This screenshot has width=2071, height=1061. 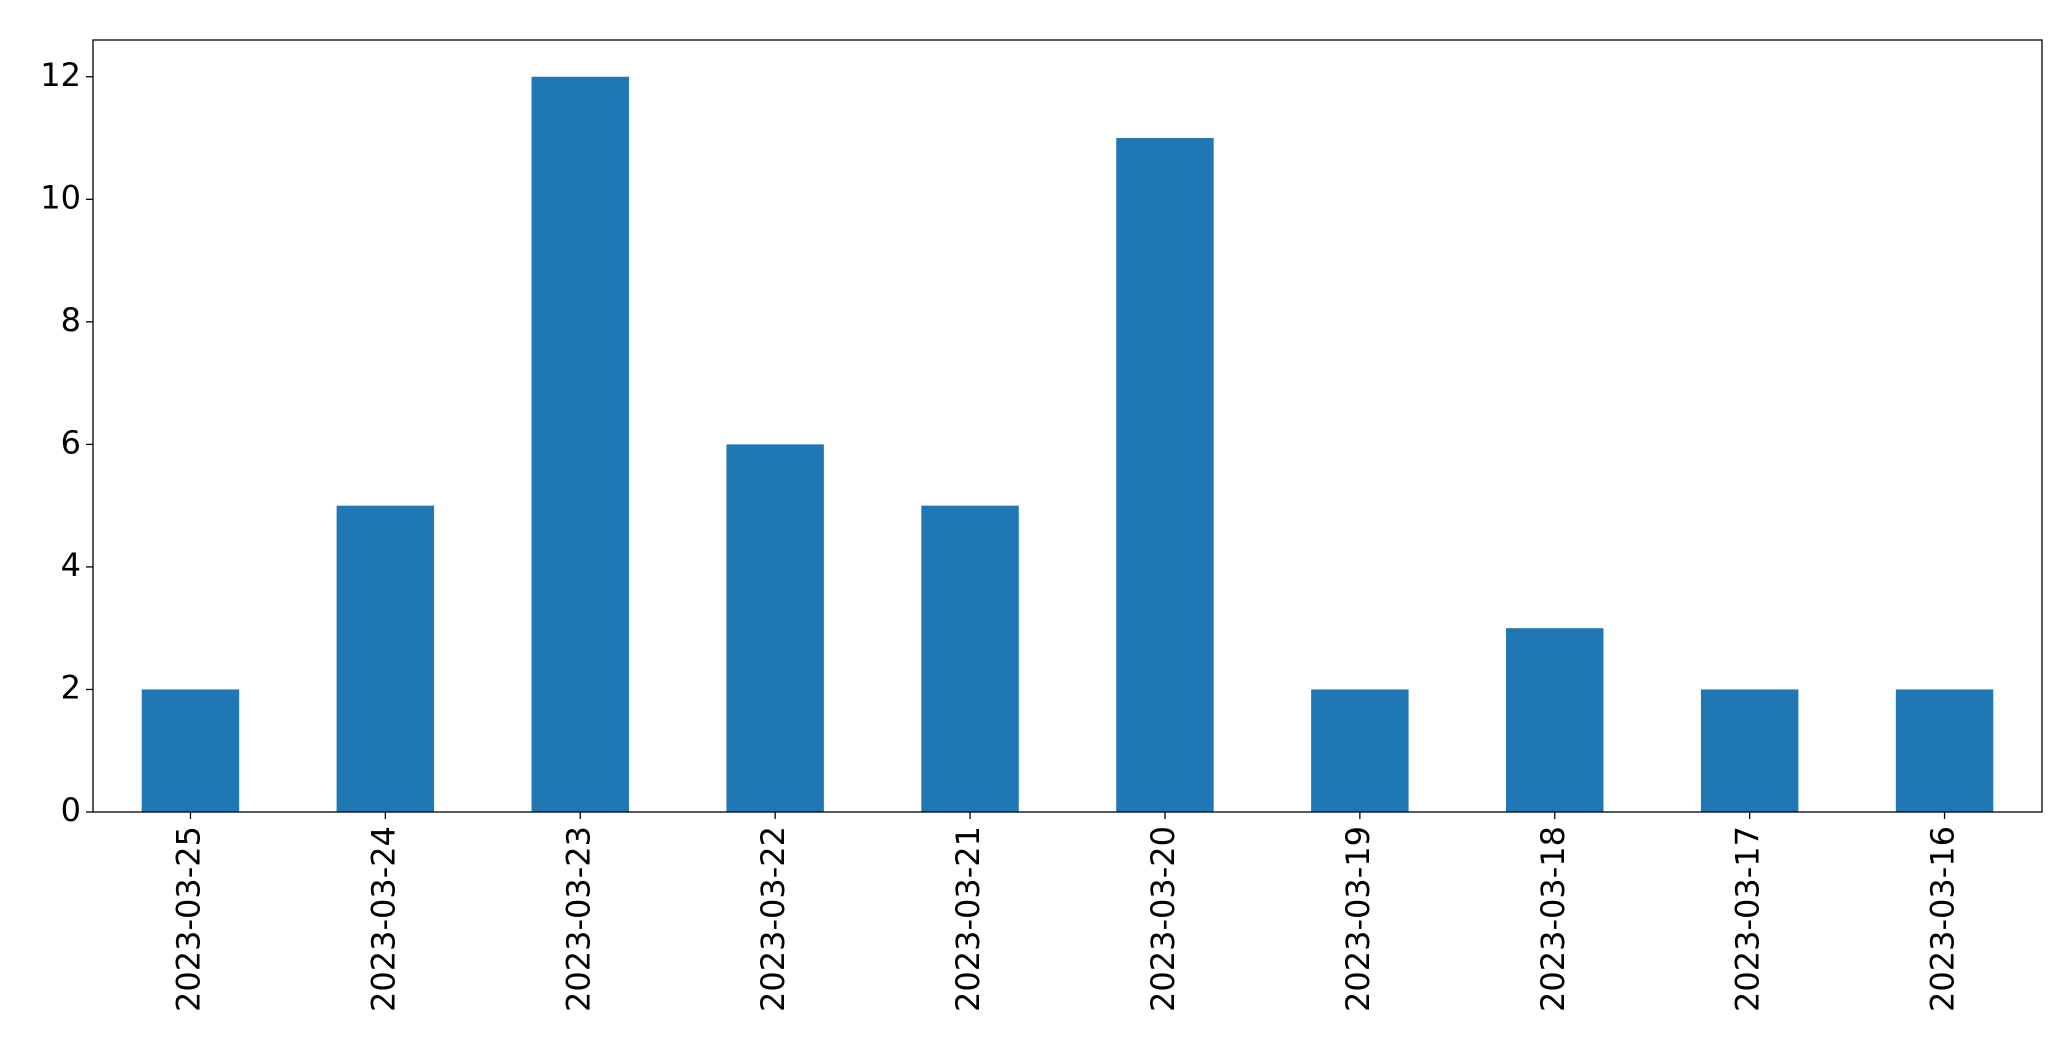 What do you see at coordinates (773, 919) in the screenshot?
I see `x-tick-label: 2023-03-22` at bounding box center [773, 919].